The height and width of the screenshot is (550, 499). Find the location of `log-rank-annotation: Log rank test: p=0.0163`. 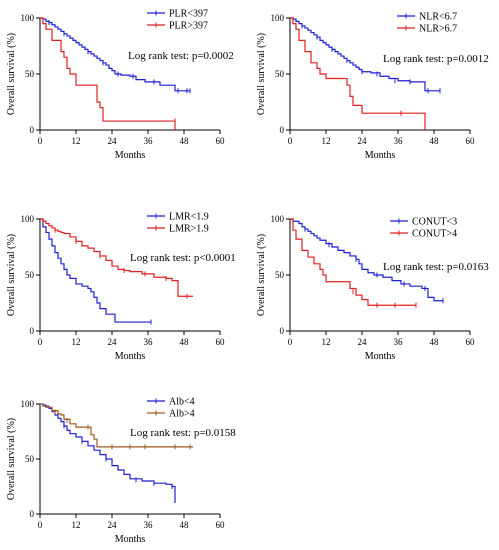

log-rank-annotation: Log rank test: p=0.0163 is located at coordinates (436, 267).